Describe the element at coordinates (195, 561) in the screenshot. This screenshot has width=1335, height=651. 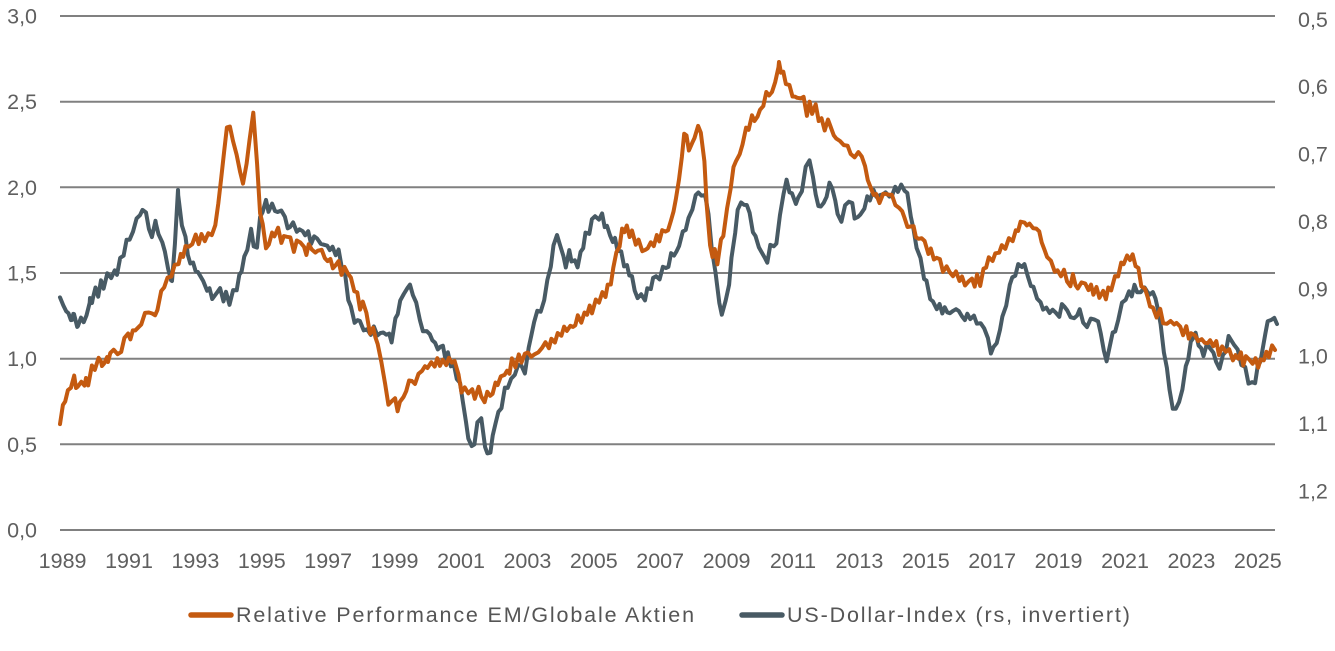
I see `svg-text: 1993` at that location.